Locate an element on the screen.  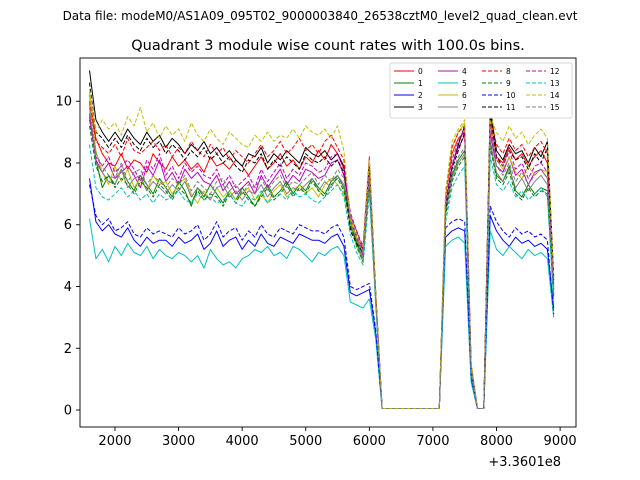
x-tick-label-6000: 6000 is located at coordinates (369, 441).